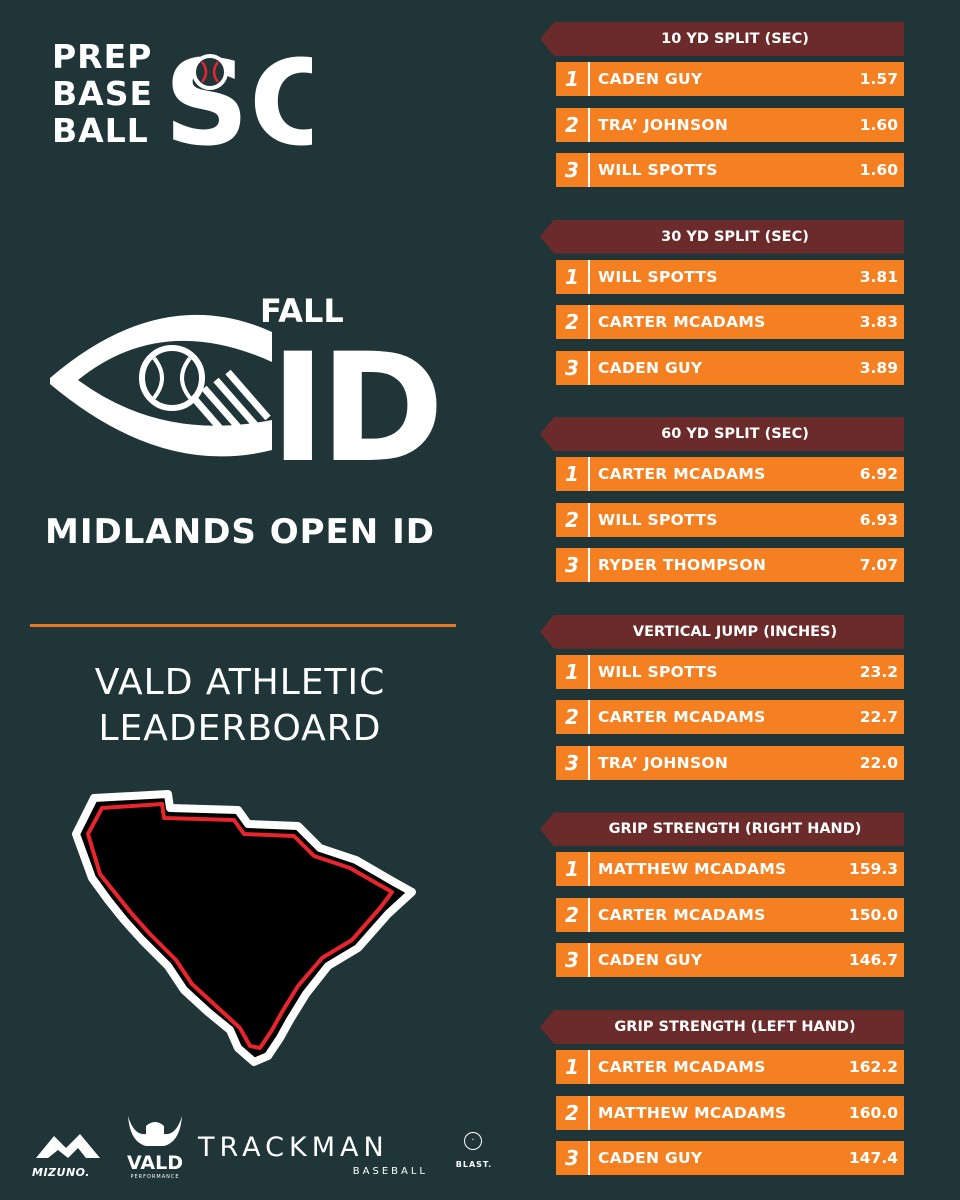 Image resolution: width=960 pixels, height=1200 pixels. I want to click on section-header: 10 YD SPLIT (SEC), so click(722, 39).